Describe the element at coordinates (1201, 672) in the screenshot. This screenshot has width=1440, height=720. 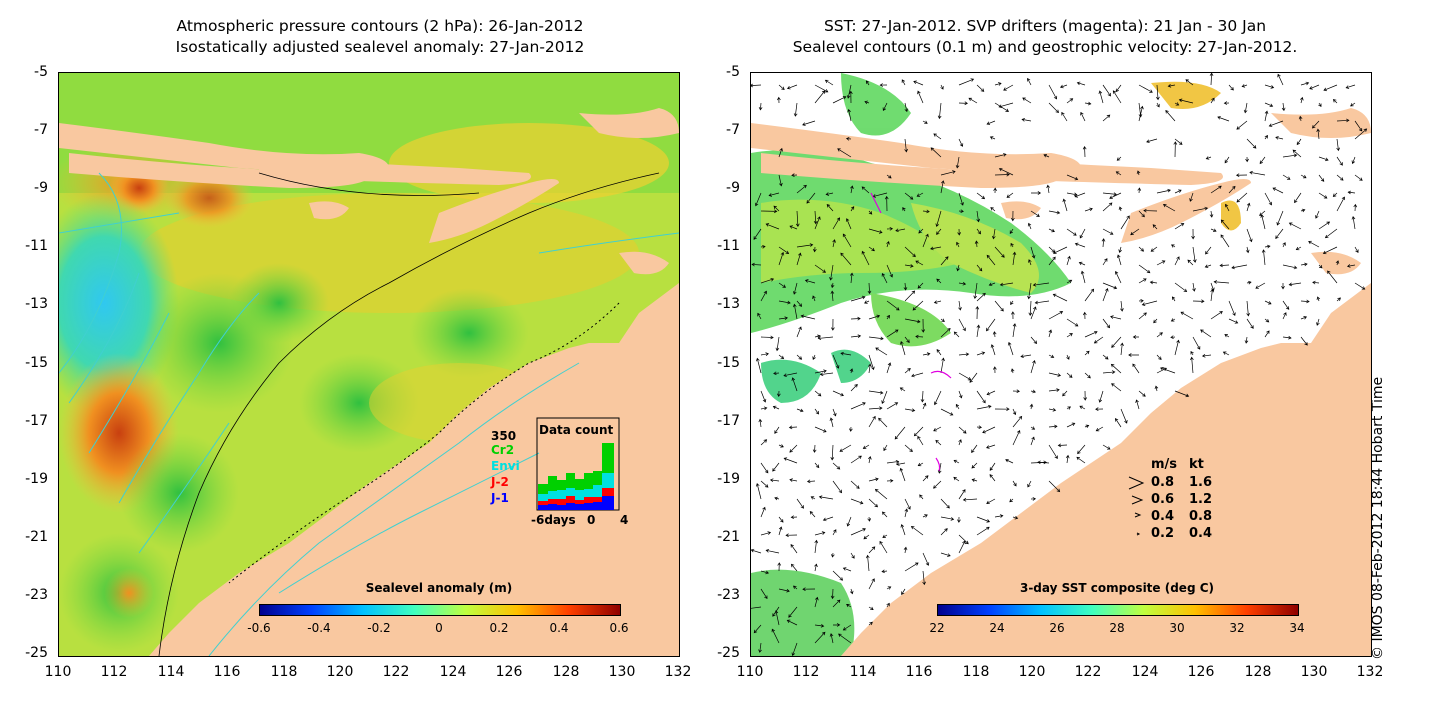
I see `x-tick-label: 126` at that location.